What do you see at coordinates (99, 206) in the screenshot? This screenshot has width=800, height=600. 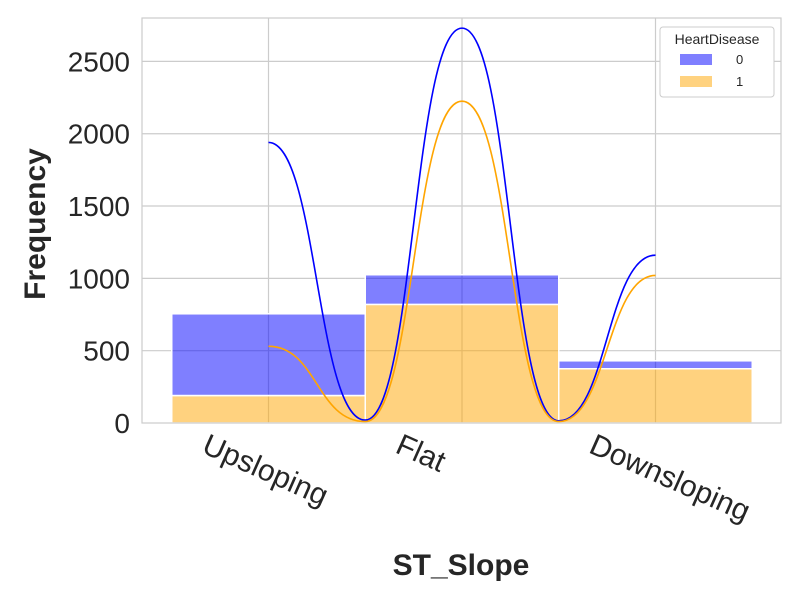 I see `y-tick-label: 1500` at bounding box center [99, 206].